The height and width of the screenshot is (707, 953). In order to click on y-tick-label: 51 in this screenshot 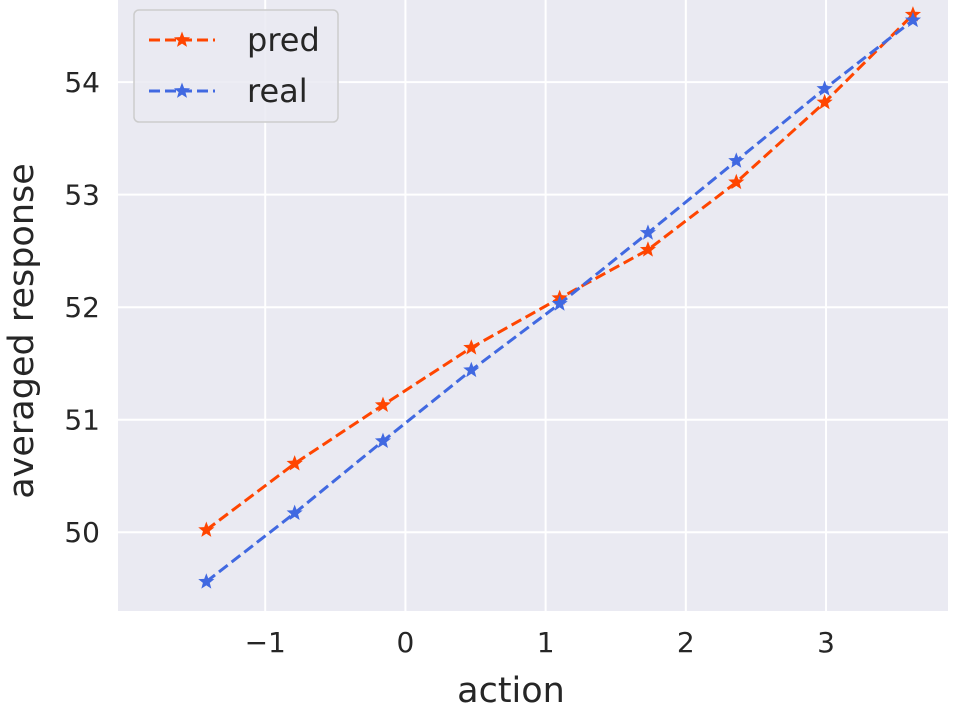, I will do `click(82, 420)`.